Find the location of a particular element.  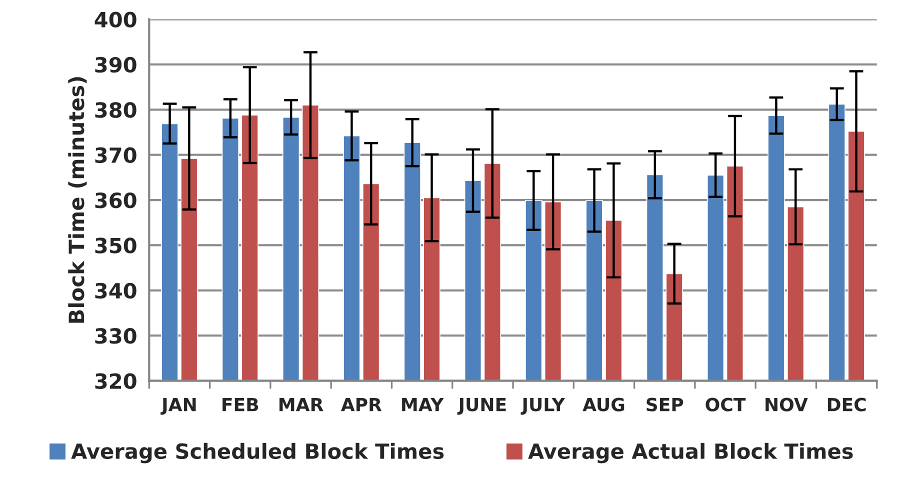

x-tick-label: APR is located at coordinates (361, 405).